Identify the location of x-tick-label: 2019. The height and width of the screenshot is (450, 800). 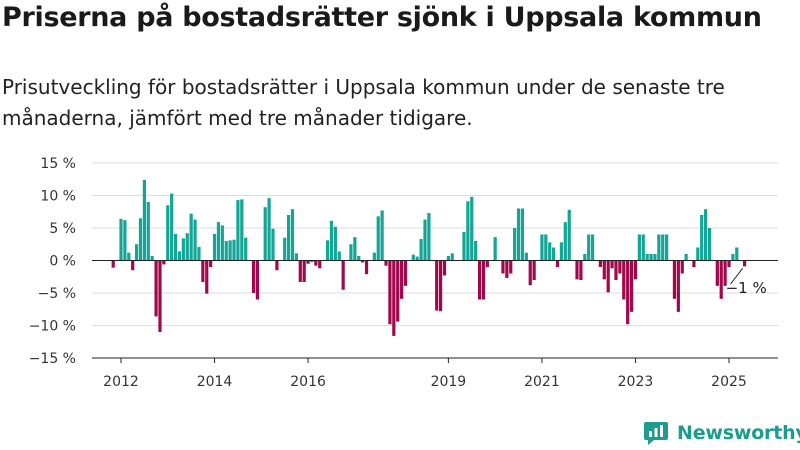
(449, 382).